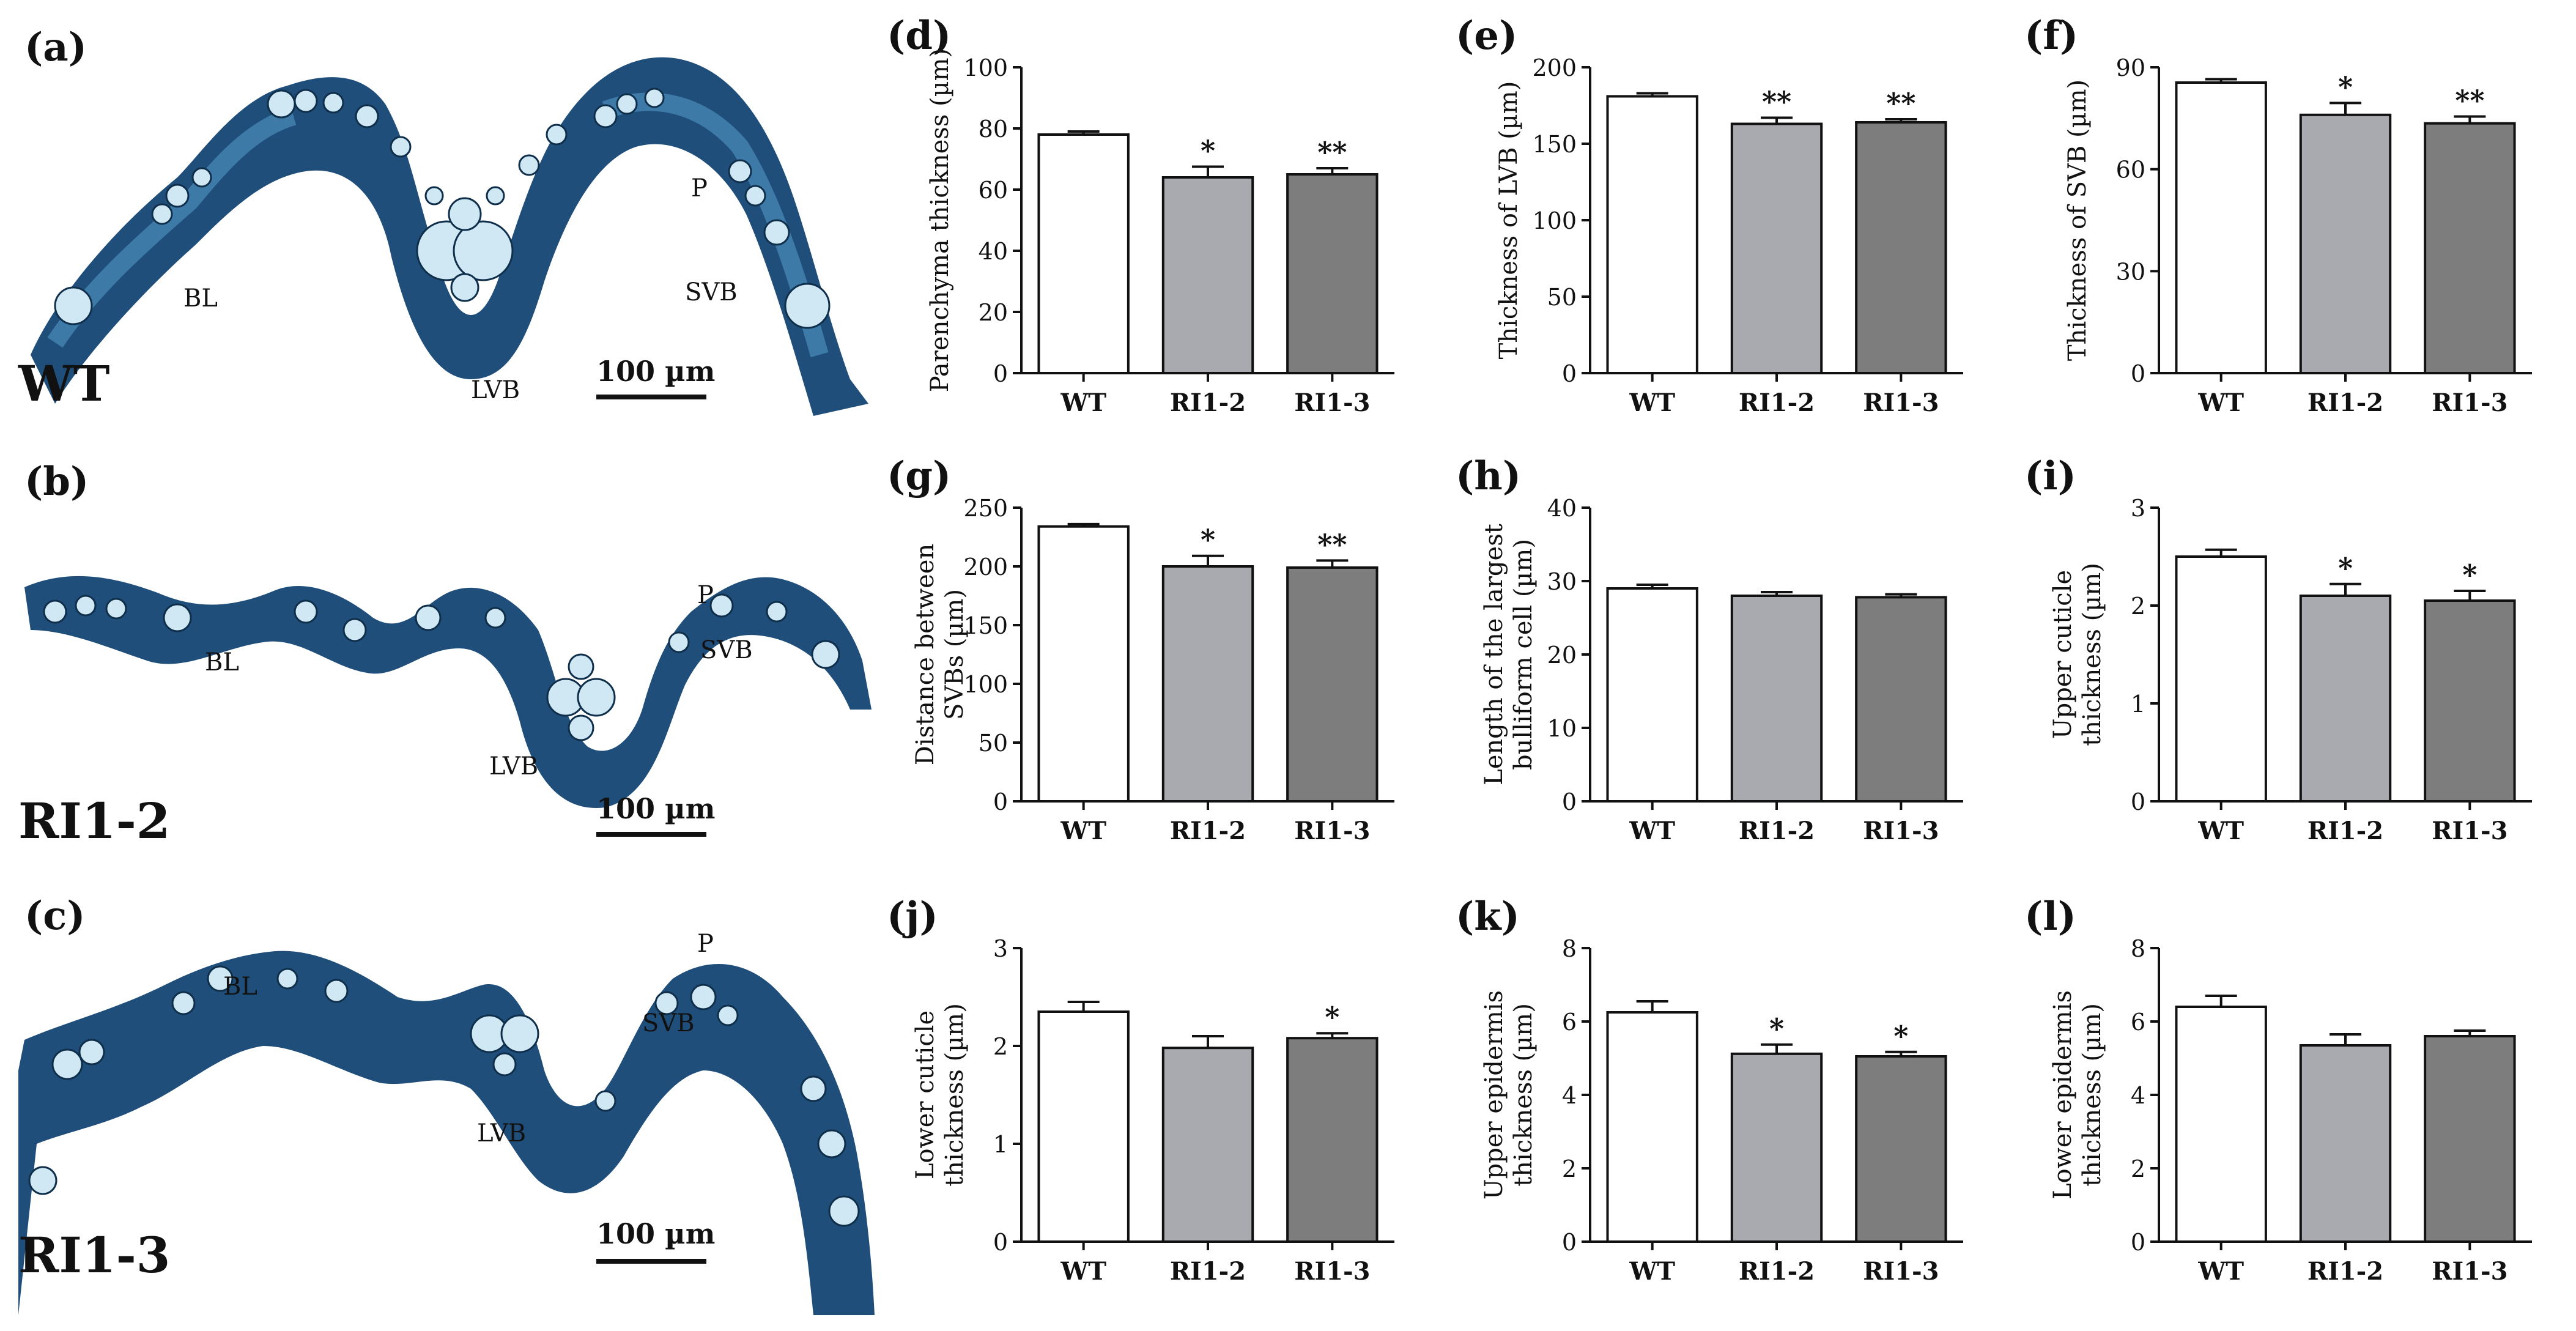  I want to click on y-axis-label: Distance between, so click(925, 655).